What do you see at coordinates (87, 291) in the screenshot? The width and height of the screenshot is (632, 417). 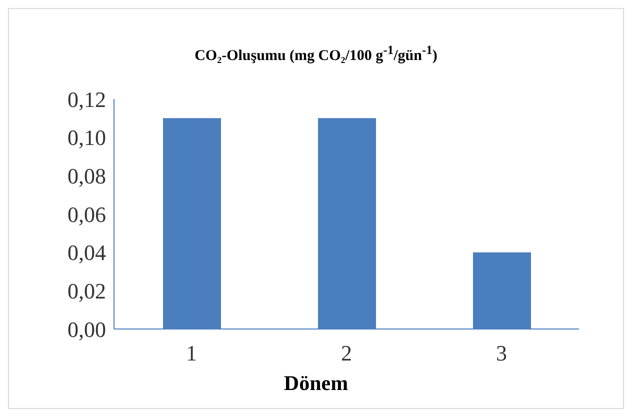 I see `y-tick-label: 0,02` at bounding box center [87, 291].